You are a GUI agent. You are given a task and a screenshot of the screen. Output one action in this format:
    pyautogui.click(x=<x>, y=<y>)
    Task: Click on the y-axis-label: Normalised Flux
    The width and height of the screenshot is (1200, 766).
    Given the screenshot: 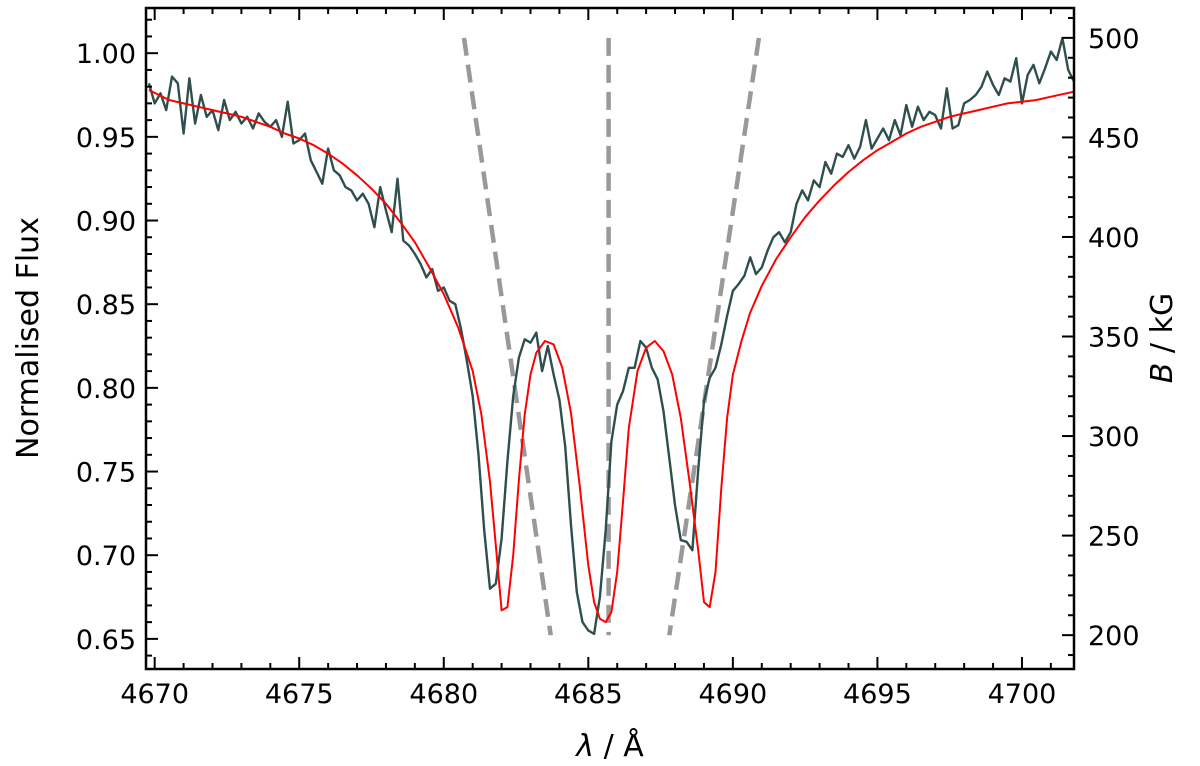 What is the action you would take?
    pyautogui.click(x=28, y=338)
    